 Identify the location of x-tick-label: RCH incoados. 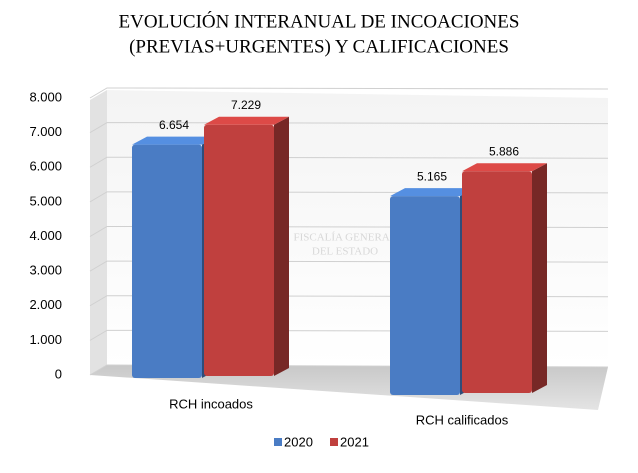
(211, 403).